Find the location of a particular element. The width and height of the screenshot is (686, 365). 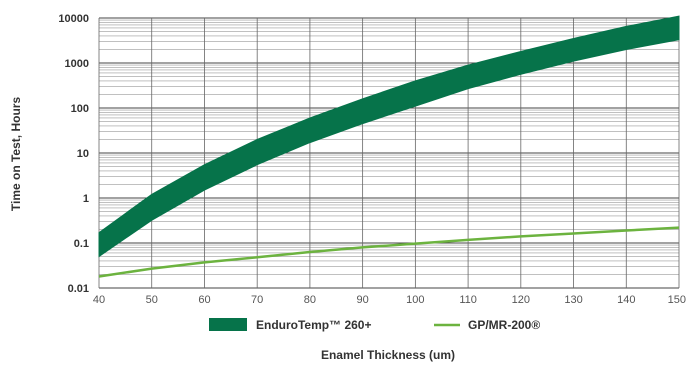

x-tick-label: 120 is located at coordinates (521, 300).